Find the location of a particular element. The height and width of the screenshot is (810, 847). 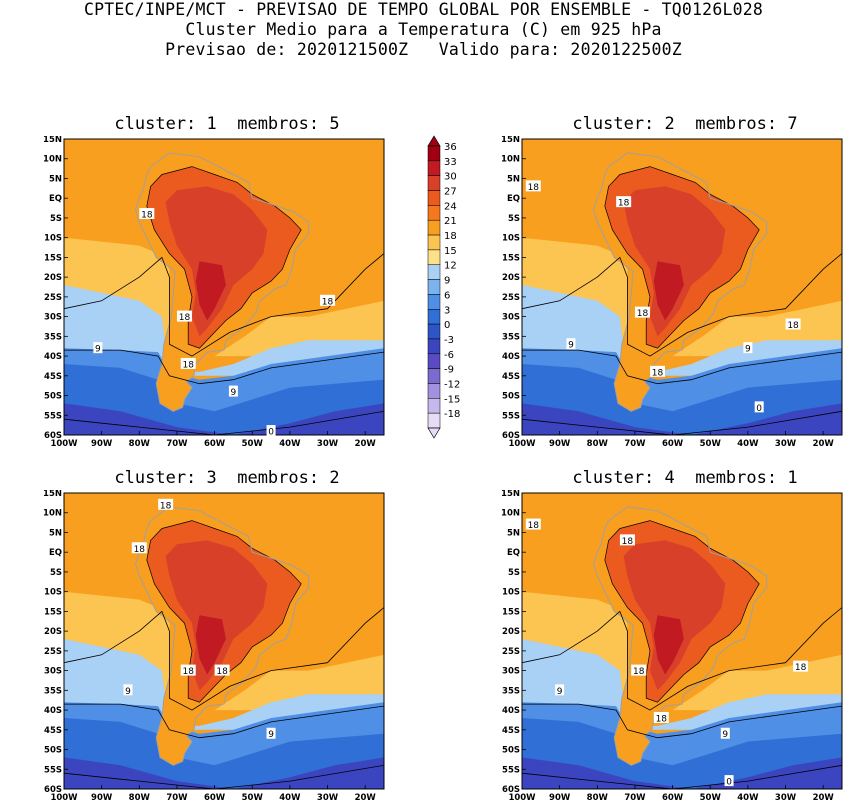

contour-label-text: 0 is located at coordinates (759, 409).